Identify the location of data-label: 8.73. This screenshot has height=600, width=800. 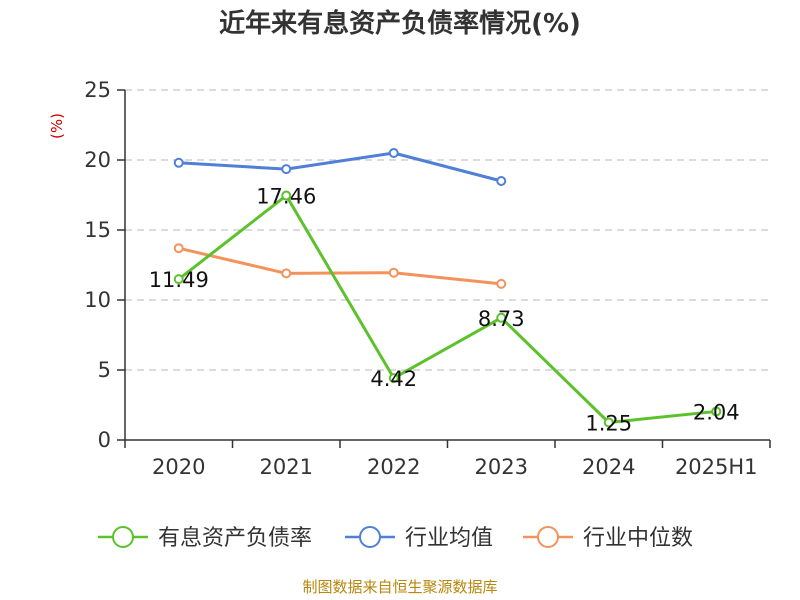
(501, 319).